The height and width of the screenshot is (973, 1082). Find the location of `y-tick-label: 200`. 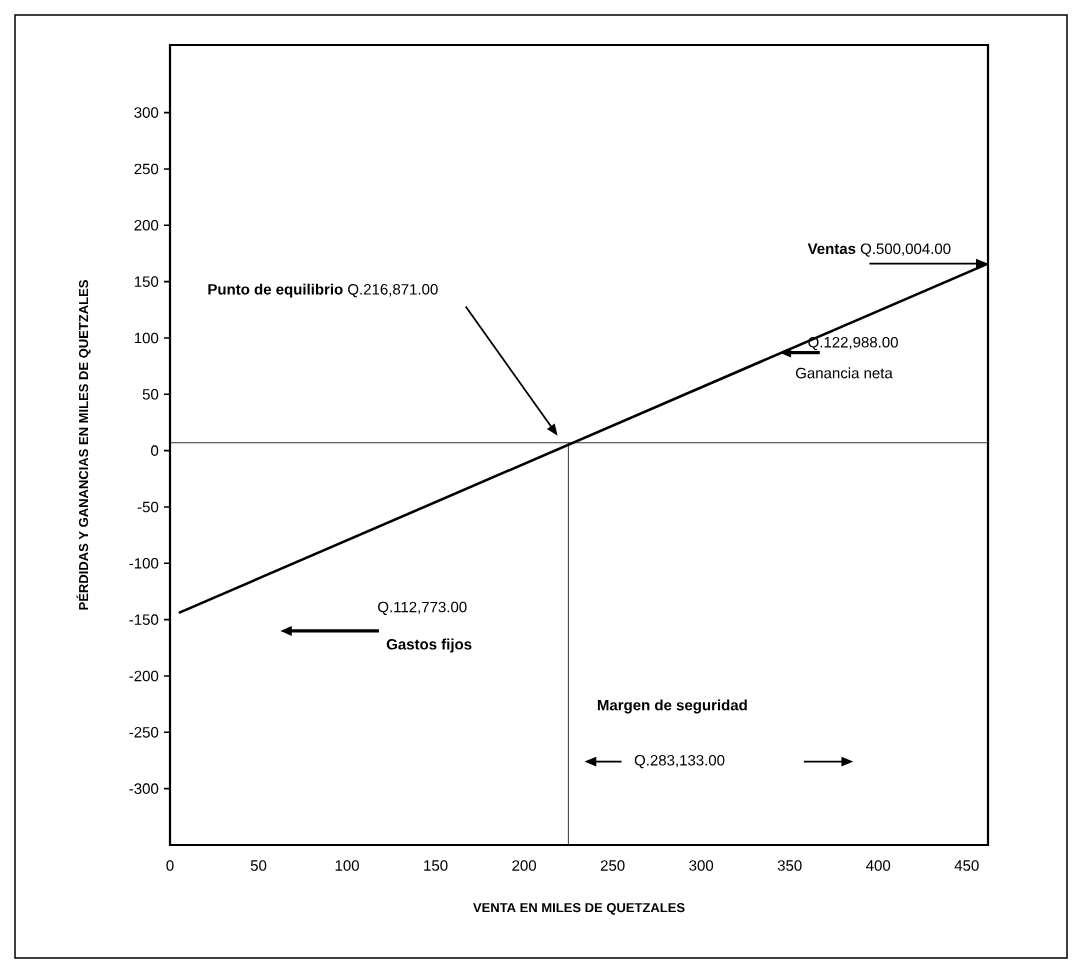

y-tick-label: 200 is located at coordinates (146, 225).